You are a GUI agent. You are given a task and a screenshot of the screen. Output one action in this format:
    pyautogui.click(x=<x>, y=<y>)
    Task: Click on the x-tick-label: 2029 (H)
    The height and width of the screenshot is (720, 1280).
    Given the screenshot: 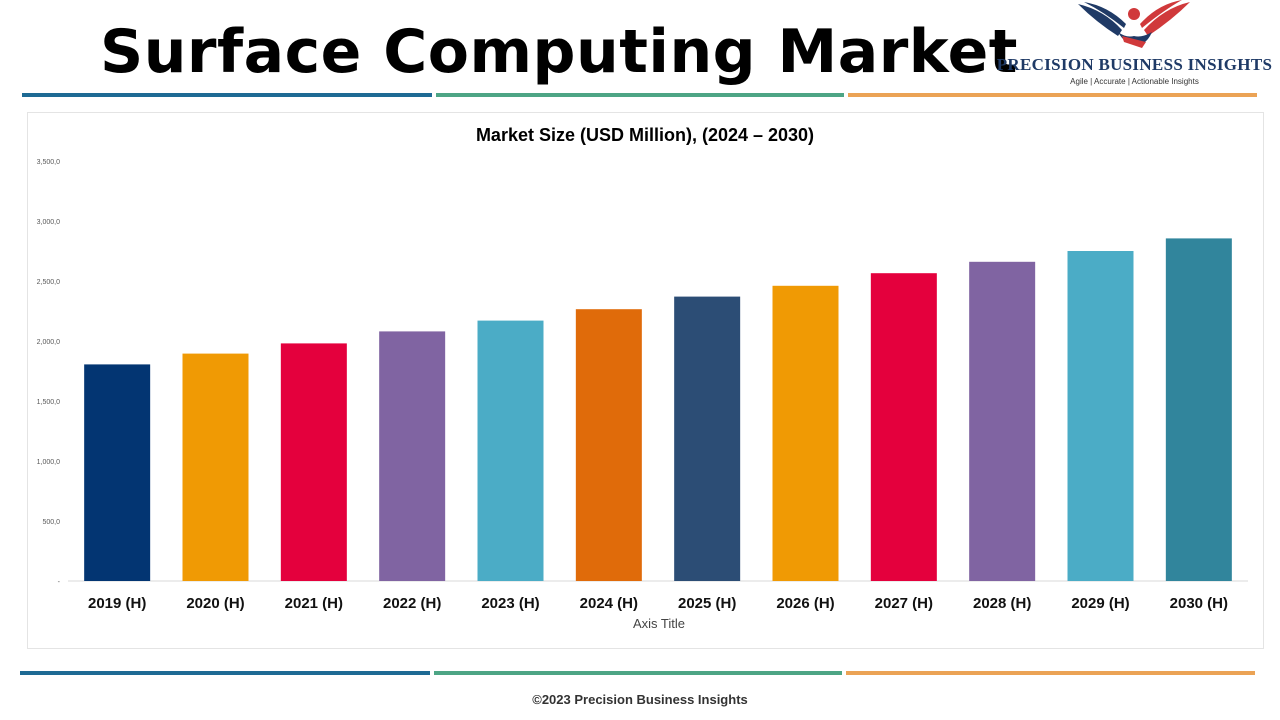 What is the action you would take?
    pyautogui.click(x=1100, y=603)
    